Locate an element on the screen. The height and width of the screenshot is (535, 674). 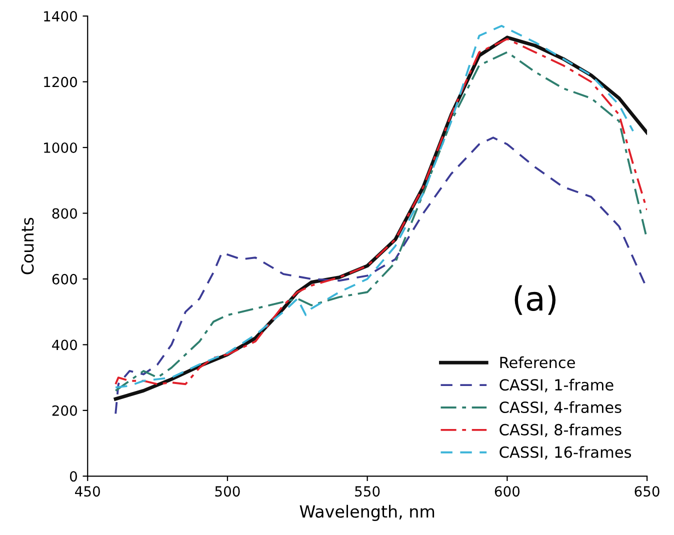
y-tick-label: 400 is located at coordinates (64, 345).